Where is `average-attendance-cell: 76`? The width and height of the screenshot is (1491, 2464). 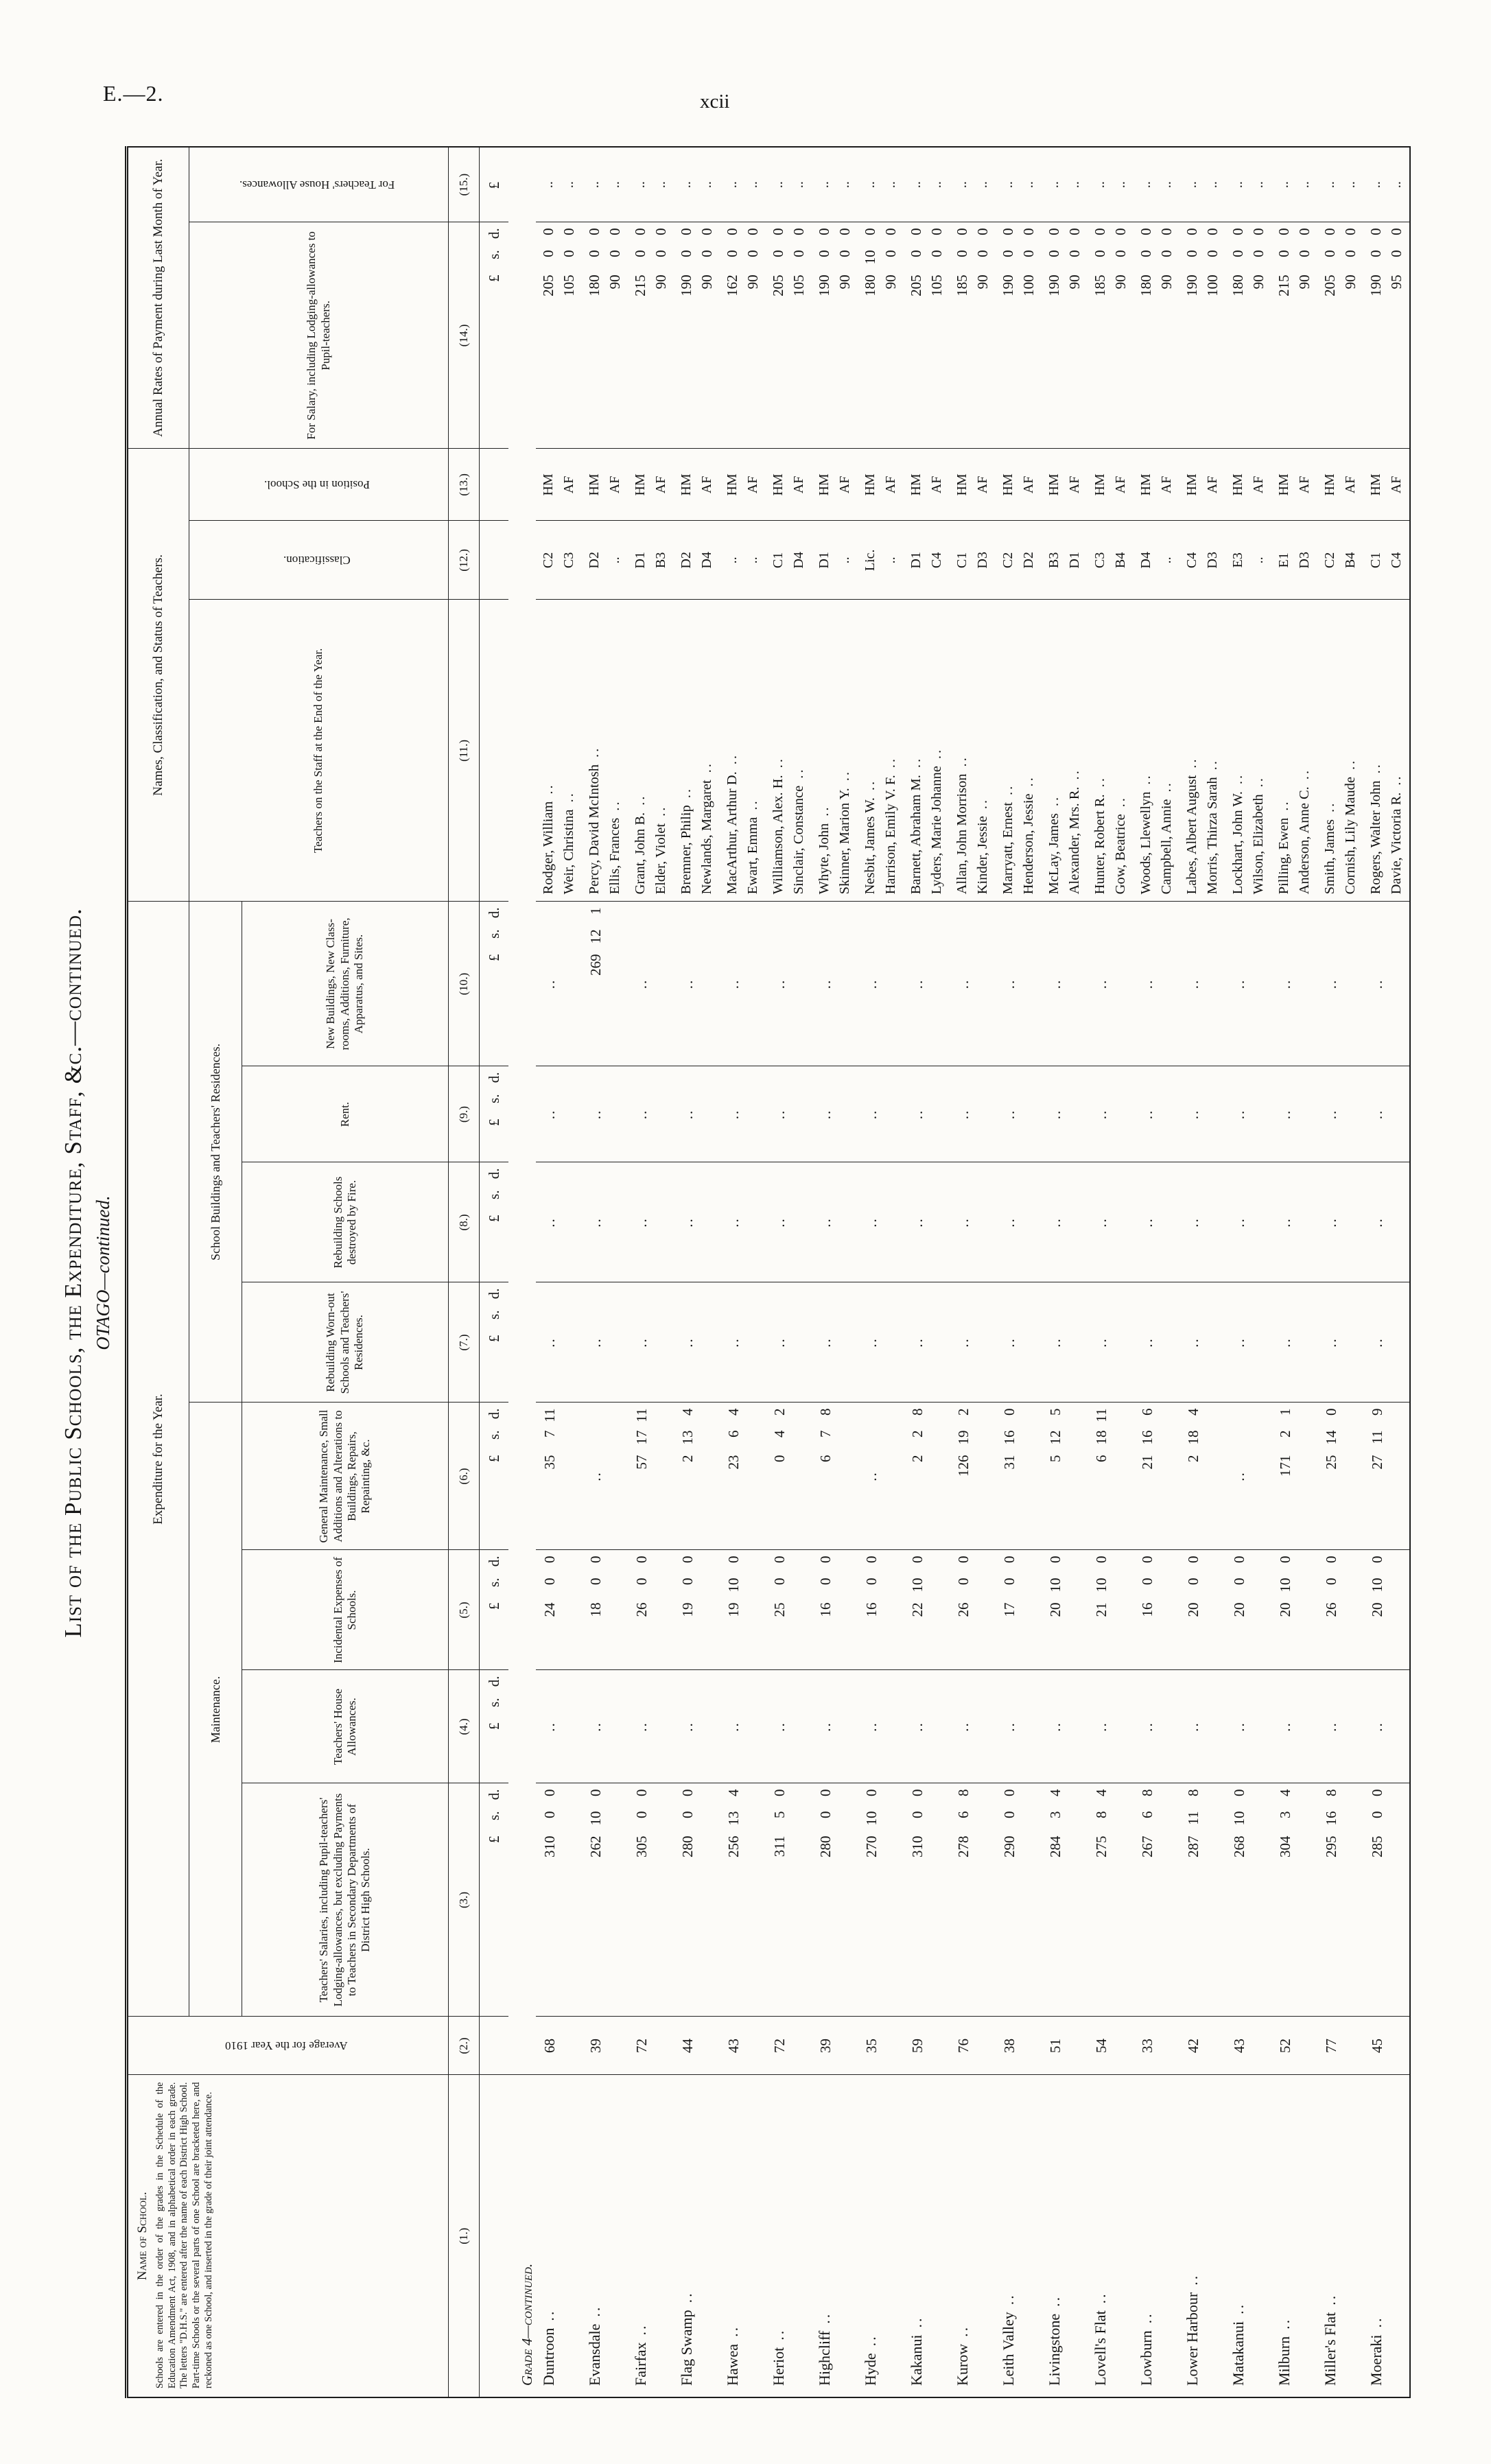 average-attendance-cell: 76 is located at coordinates (973, 2046).